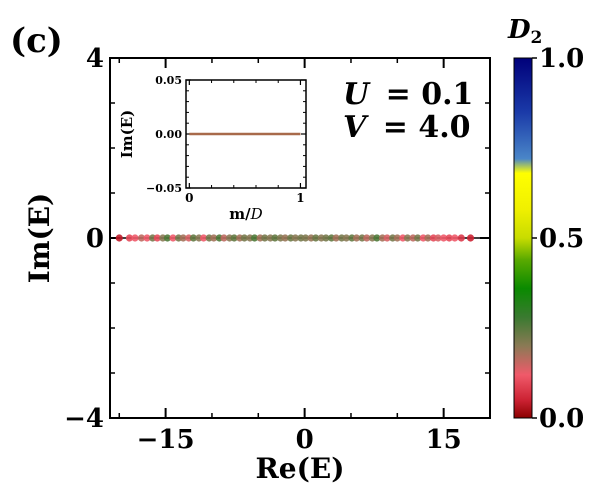  Describe the element at coordinates (427, 127) in the screenshot. I see `v-value: = 4.0` at that location.